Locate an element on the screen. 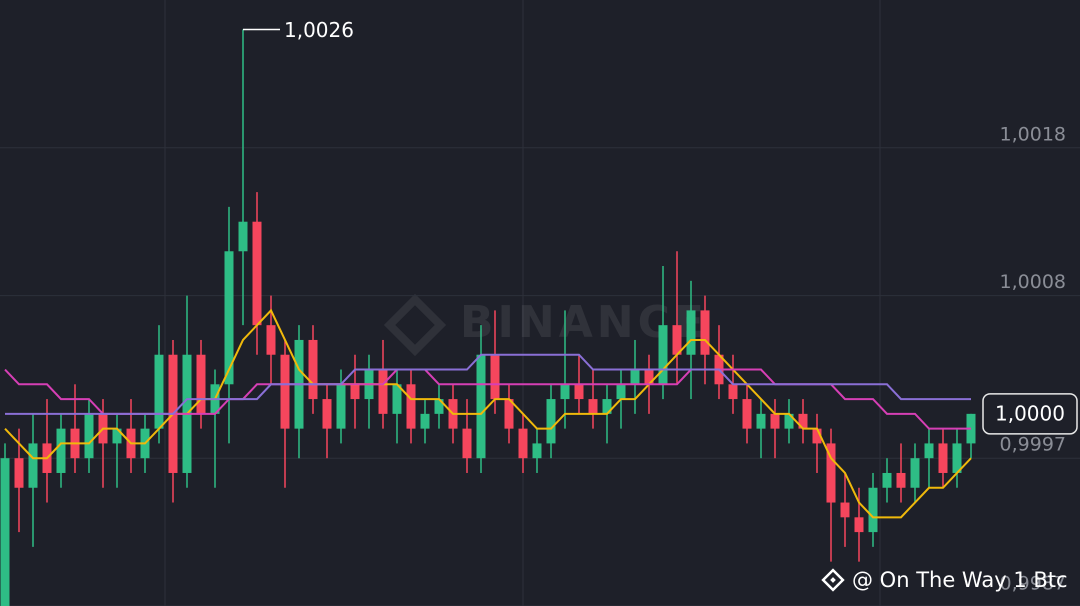 This screenshot has height=606, width=1080. y-tick-label: 0,9987 is located at coordinates (1033, 584).